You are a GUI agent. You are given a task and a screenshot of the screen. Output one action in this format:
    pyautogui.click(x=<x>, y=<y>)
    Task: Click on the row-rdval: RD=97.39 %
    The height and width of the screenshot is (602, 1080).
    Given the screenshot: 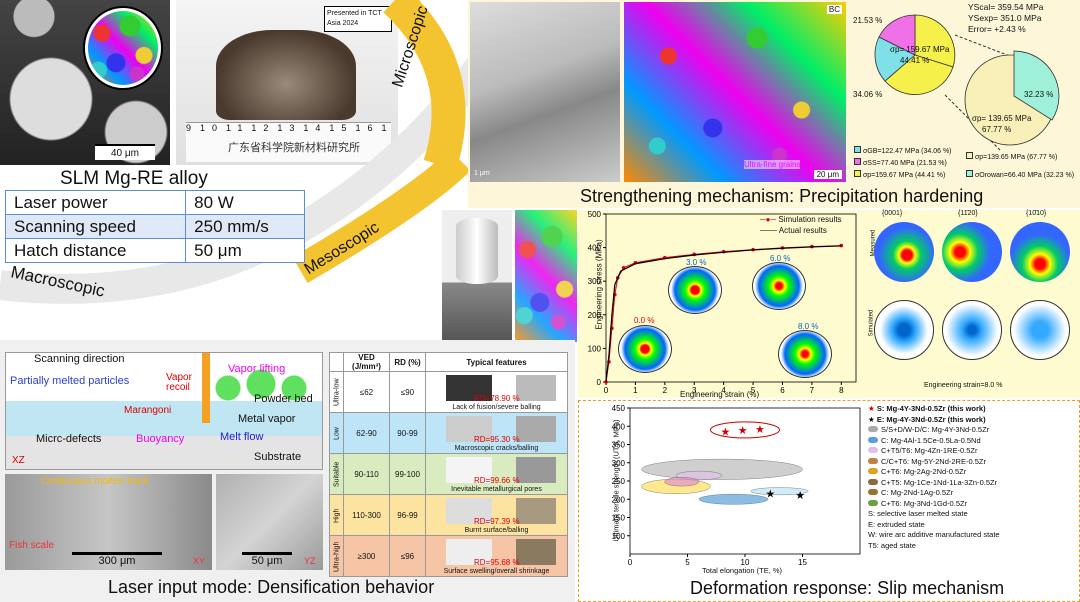 What is the action you would take?
    pyautogui.click(x=497, y=521)
    